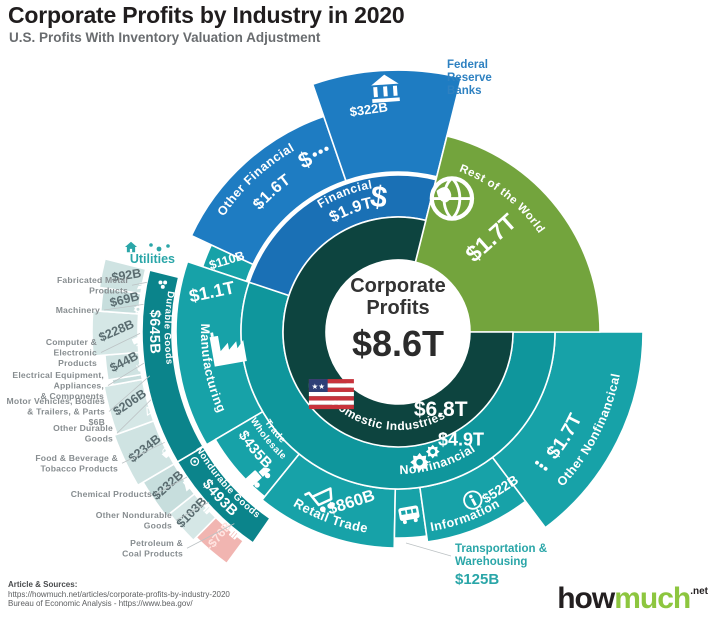  Describe the element at coordinates (452, 198) in the screenshot. I see `globe-icon` at that location.